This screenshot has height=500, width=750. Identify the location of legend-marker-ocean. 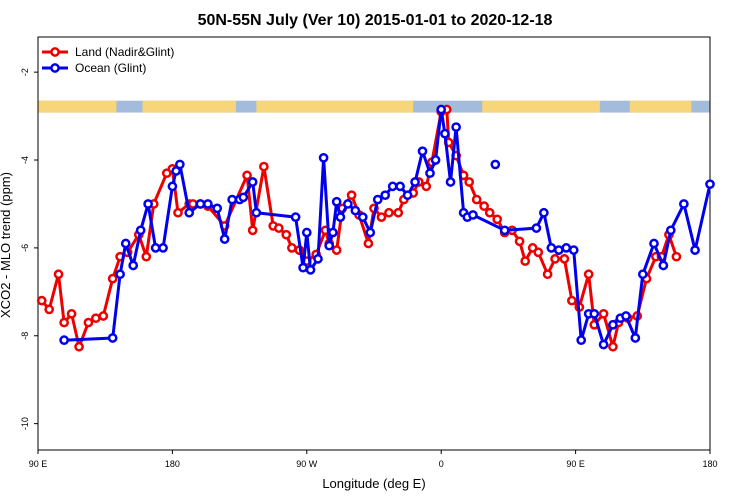
(55, 68).